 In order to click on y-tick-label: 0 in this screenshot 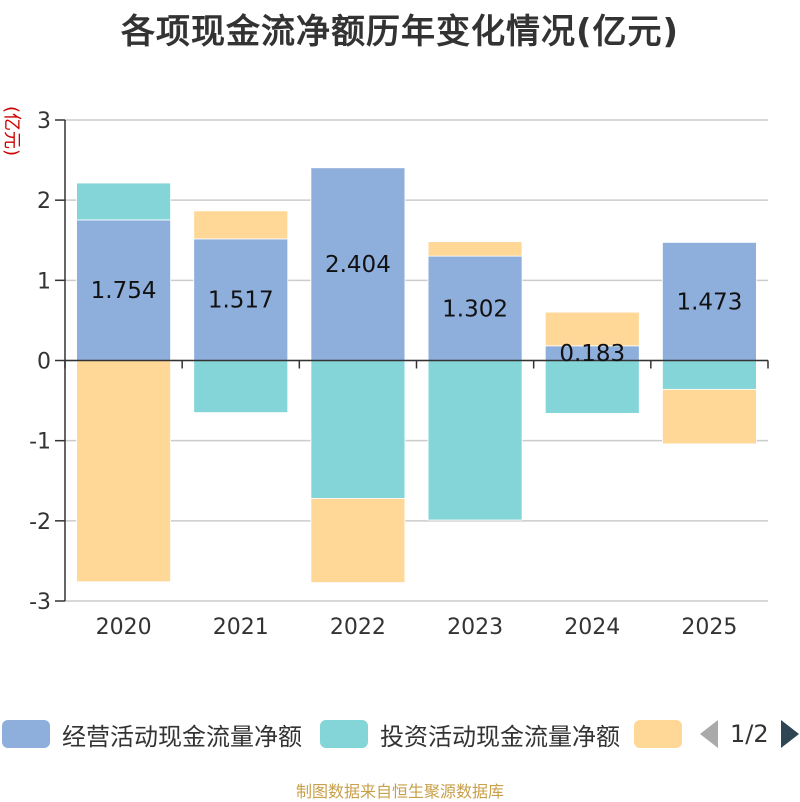, I will do `click(44, 362)`.